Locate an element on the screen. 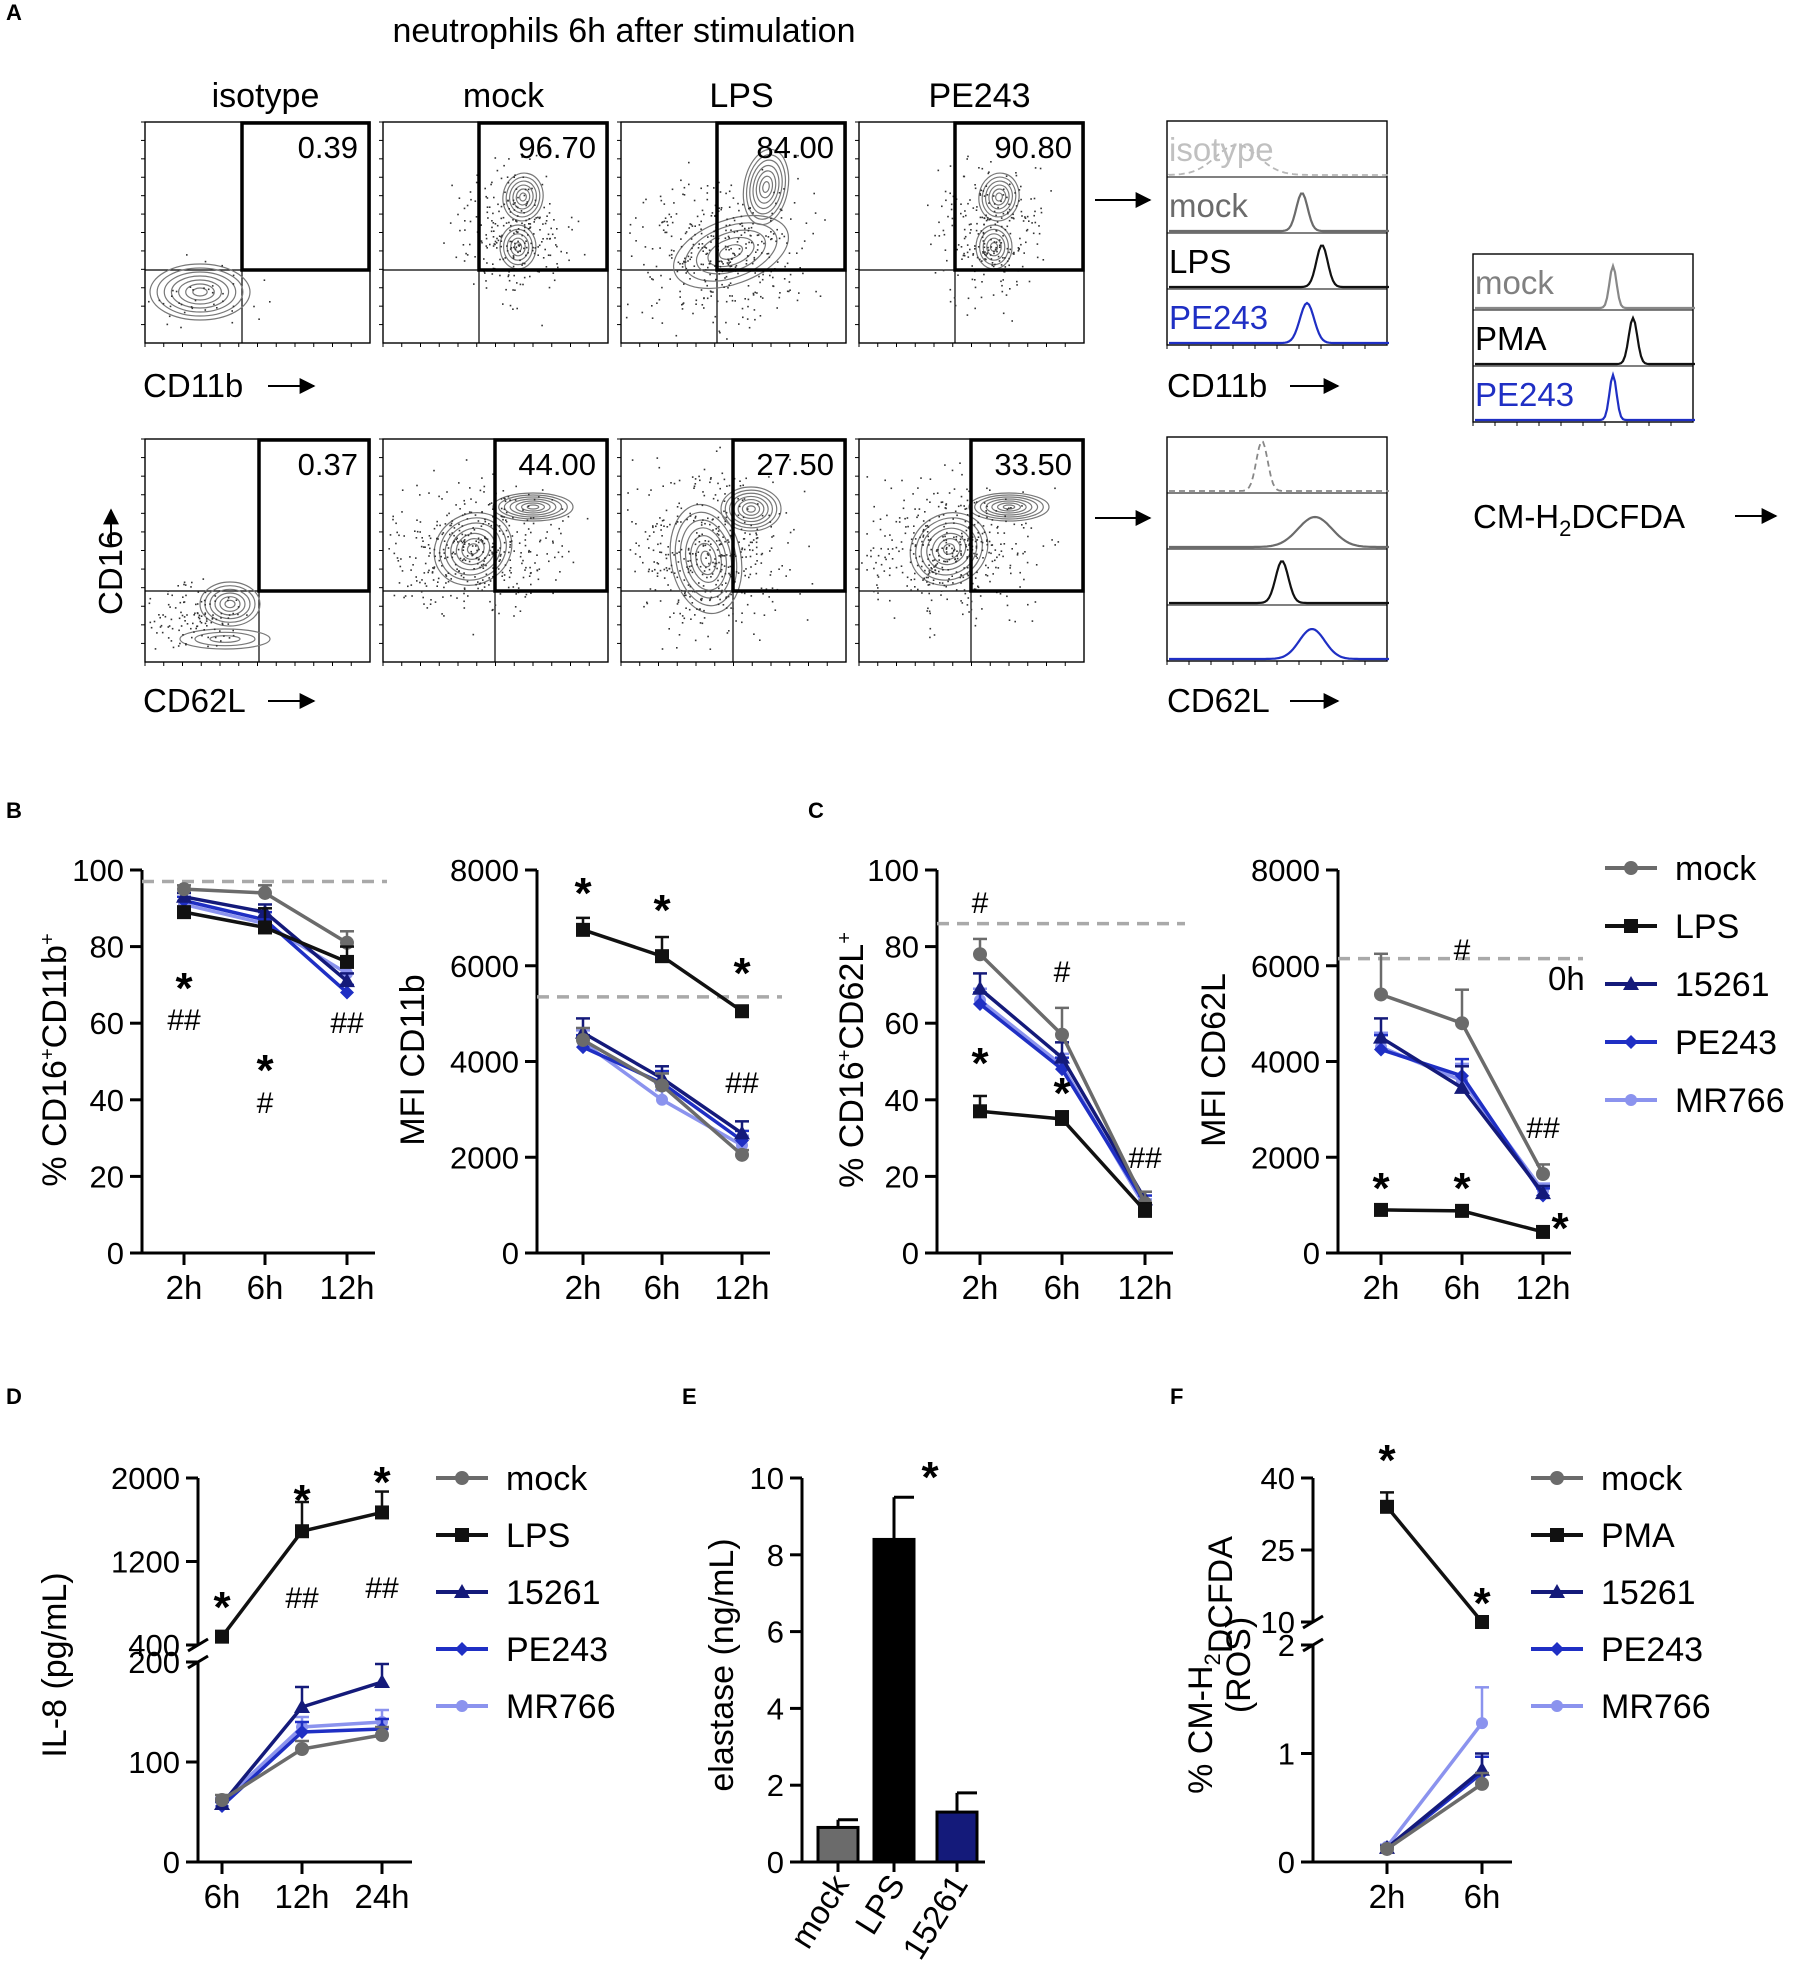  bar is located at coordinates (957, 1837).